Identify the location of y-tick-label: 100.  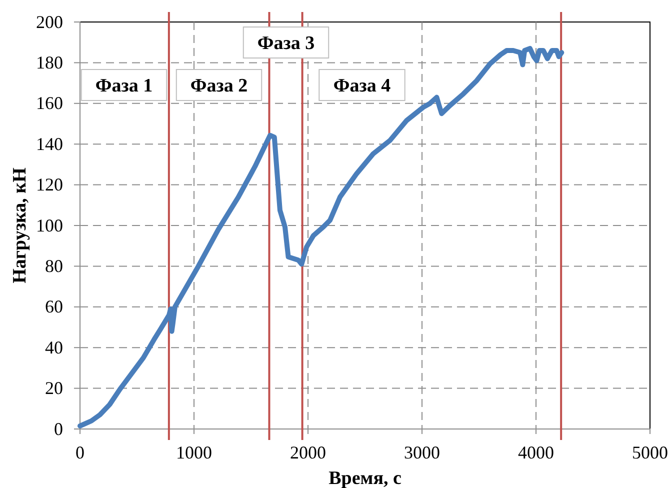
(49, 225).